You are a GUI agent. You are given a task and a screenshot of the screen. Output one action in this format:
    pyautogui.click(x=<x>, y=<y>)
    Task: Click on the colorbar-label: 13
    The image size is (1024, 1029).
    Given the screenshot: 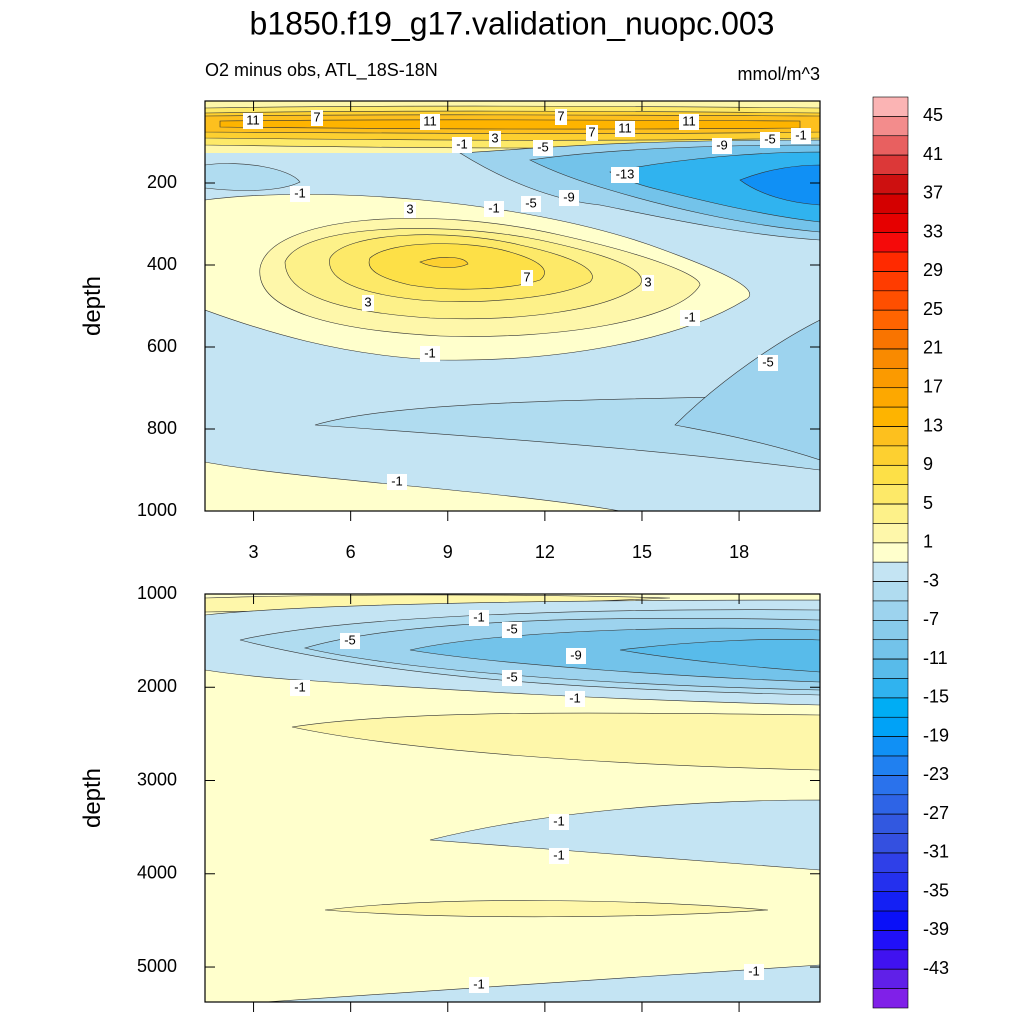 What is the action you would take?
    pyautogui.click(x=933, y=425)
    